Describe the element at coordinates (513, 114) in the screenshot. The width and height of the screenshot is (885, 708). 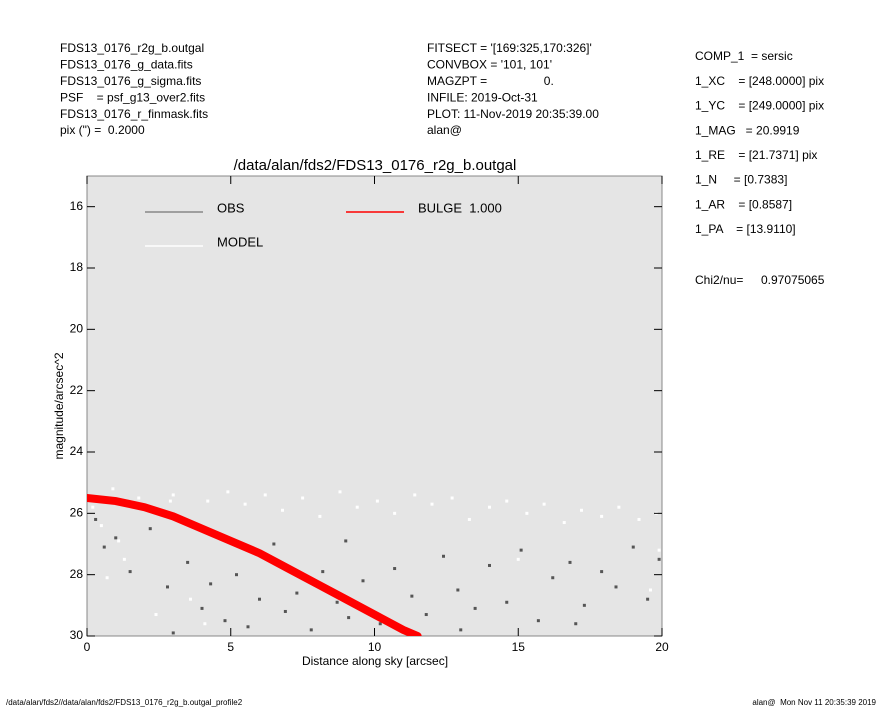
I see `header-line: PLOT: 11-Nov-2019 20:35:39.00` at that location.